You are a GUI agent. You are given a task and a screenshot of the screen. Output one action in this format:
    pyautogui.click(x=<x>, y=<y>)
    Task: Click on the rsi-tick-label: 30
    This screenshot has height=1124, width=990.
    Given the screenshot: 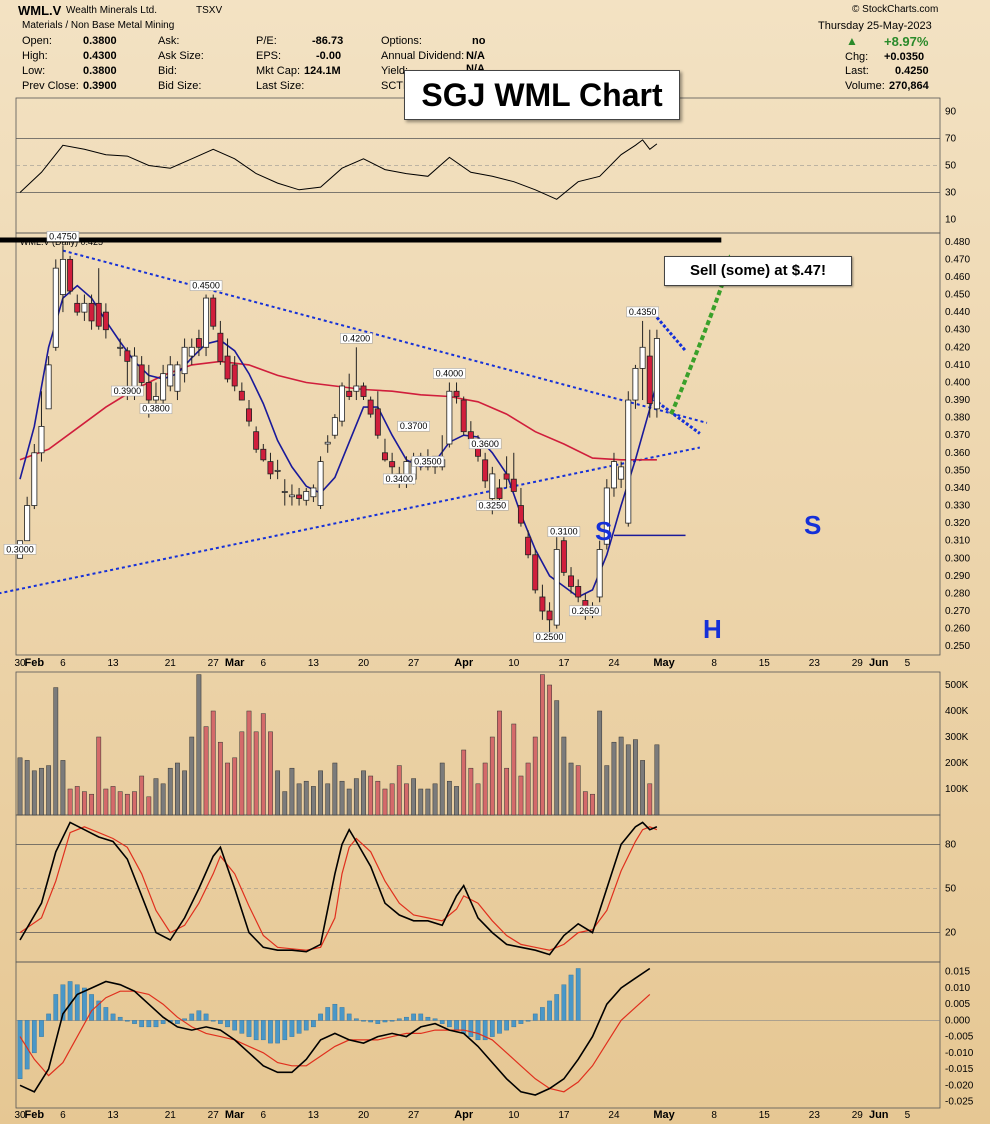 What is the action you would take?
    pyautogui.click(x=951, y=193)
    